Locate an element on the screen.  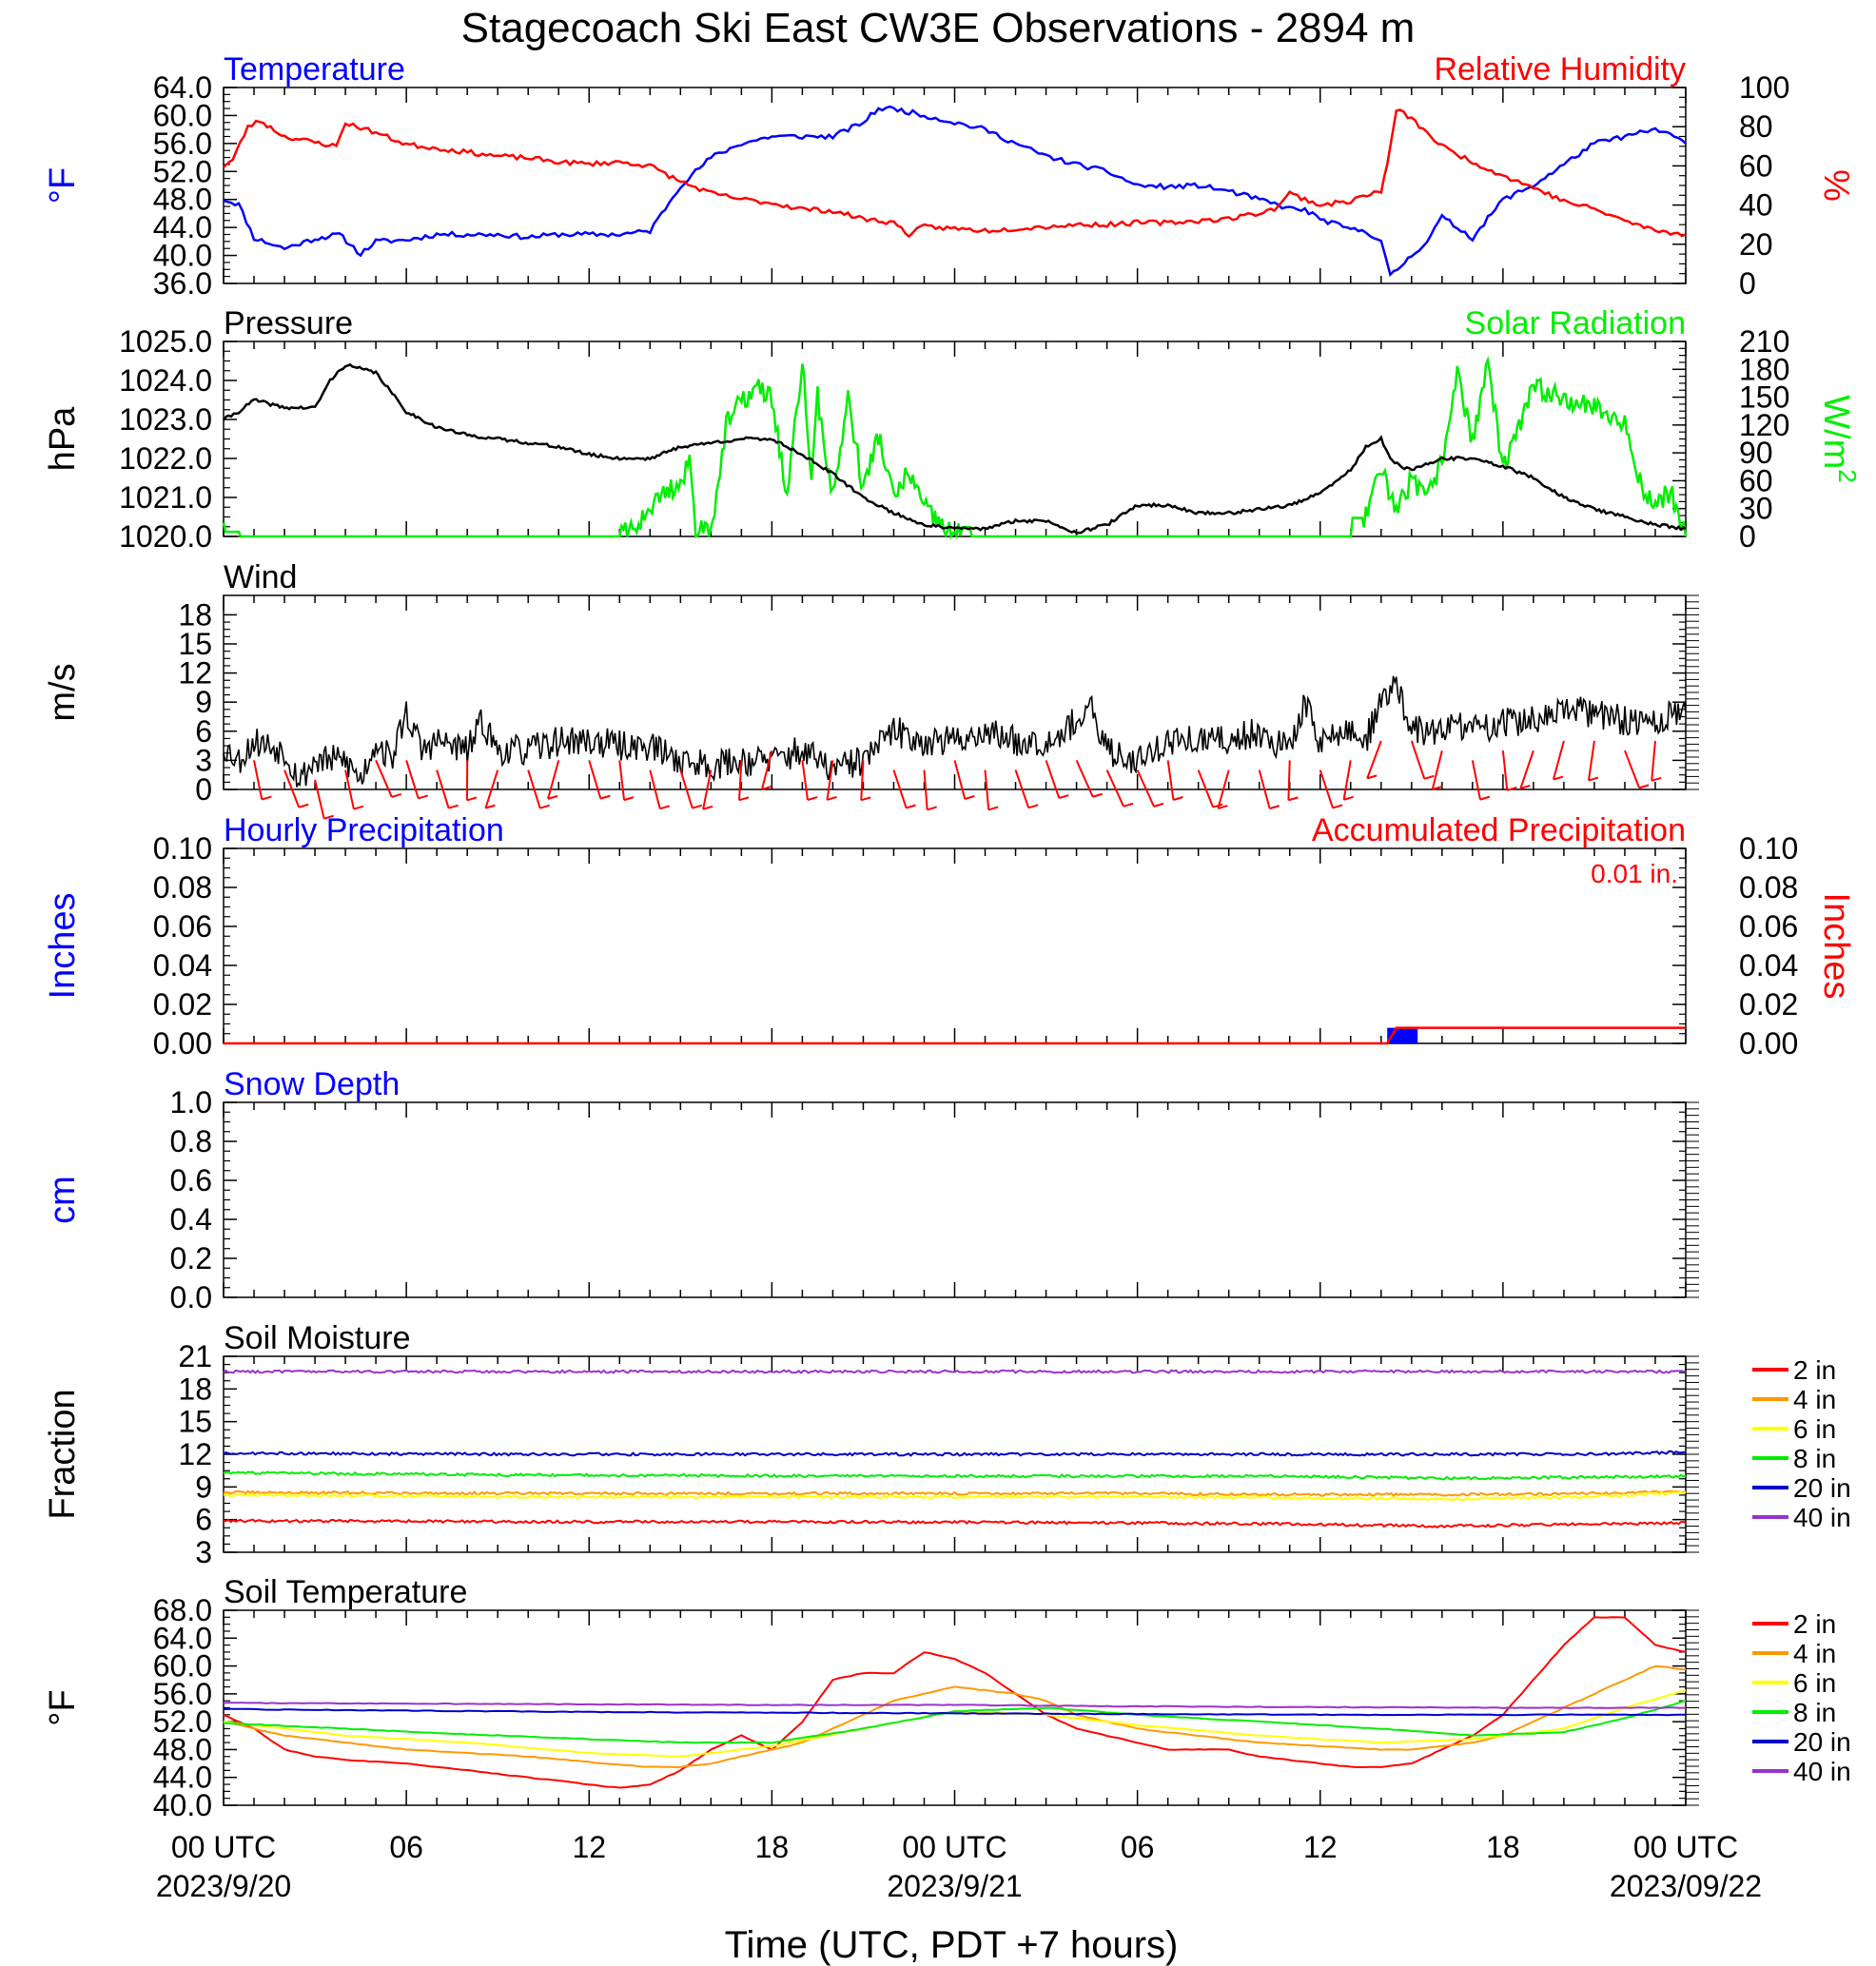
soil_moisture-ylabel-left: Fraction is located at coordinates (63, 1454).